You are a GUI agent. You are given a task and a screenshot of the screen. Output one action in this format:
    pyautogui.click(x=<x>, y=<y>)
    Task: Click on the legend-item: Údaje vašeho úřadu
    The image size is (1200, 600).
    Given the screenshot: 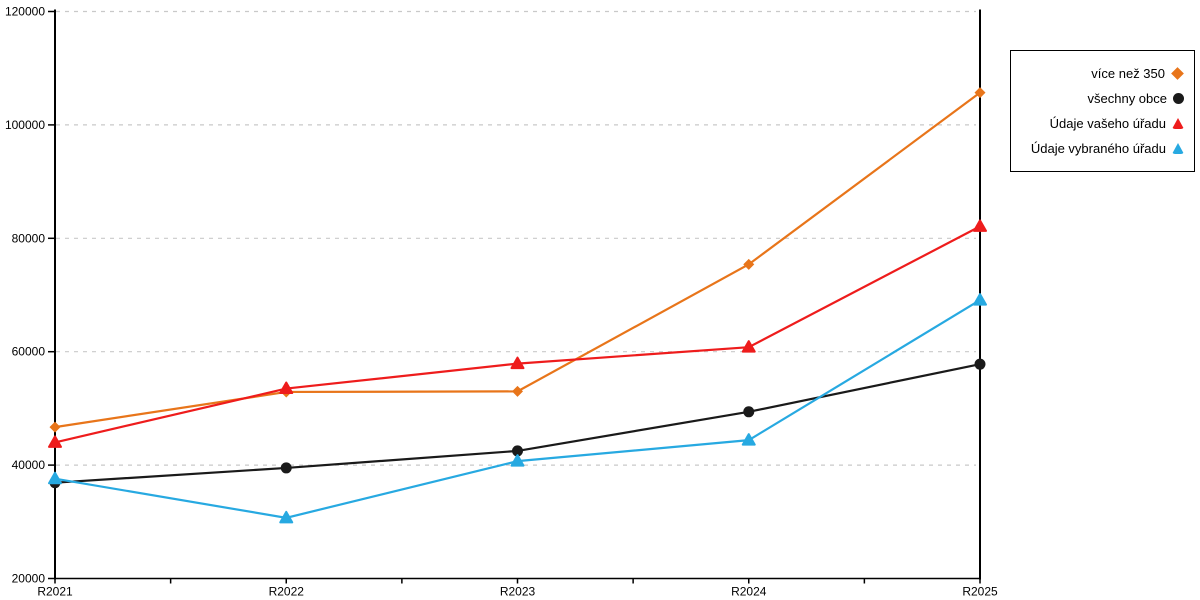 What is the action you would take?
    pyautogui.click(x=1100, y=123)
    